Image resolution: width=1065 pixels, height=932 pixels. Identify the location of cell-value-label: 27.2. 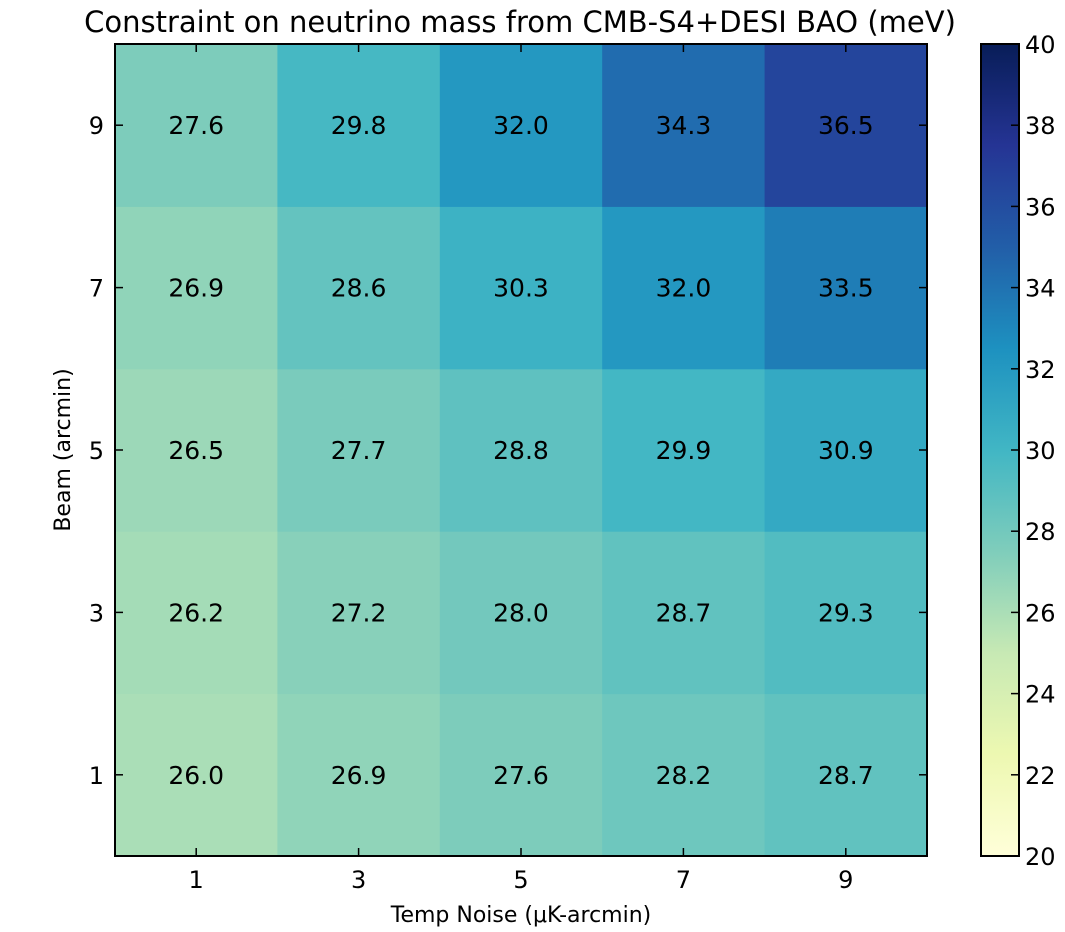
(359, 612).